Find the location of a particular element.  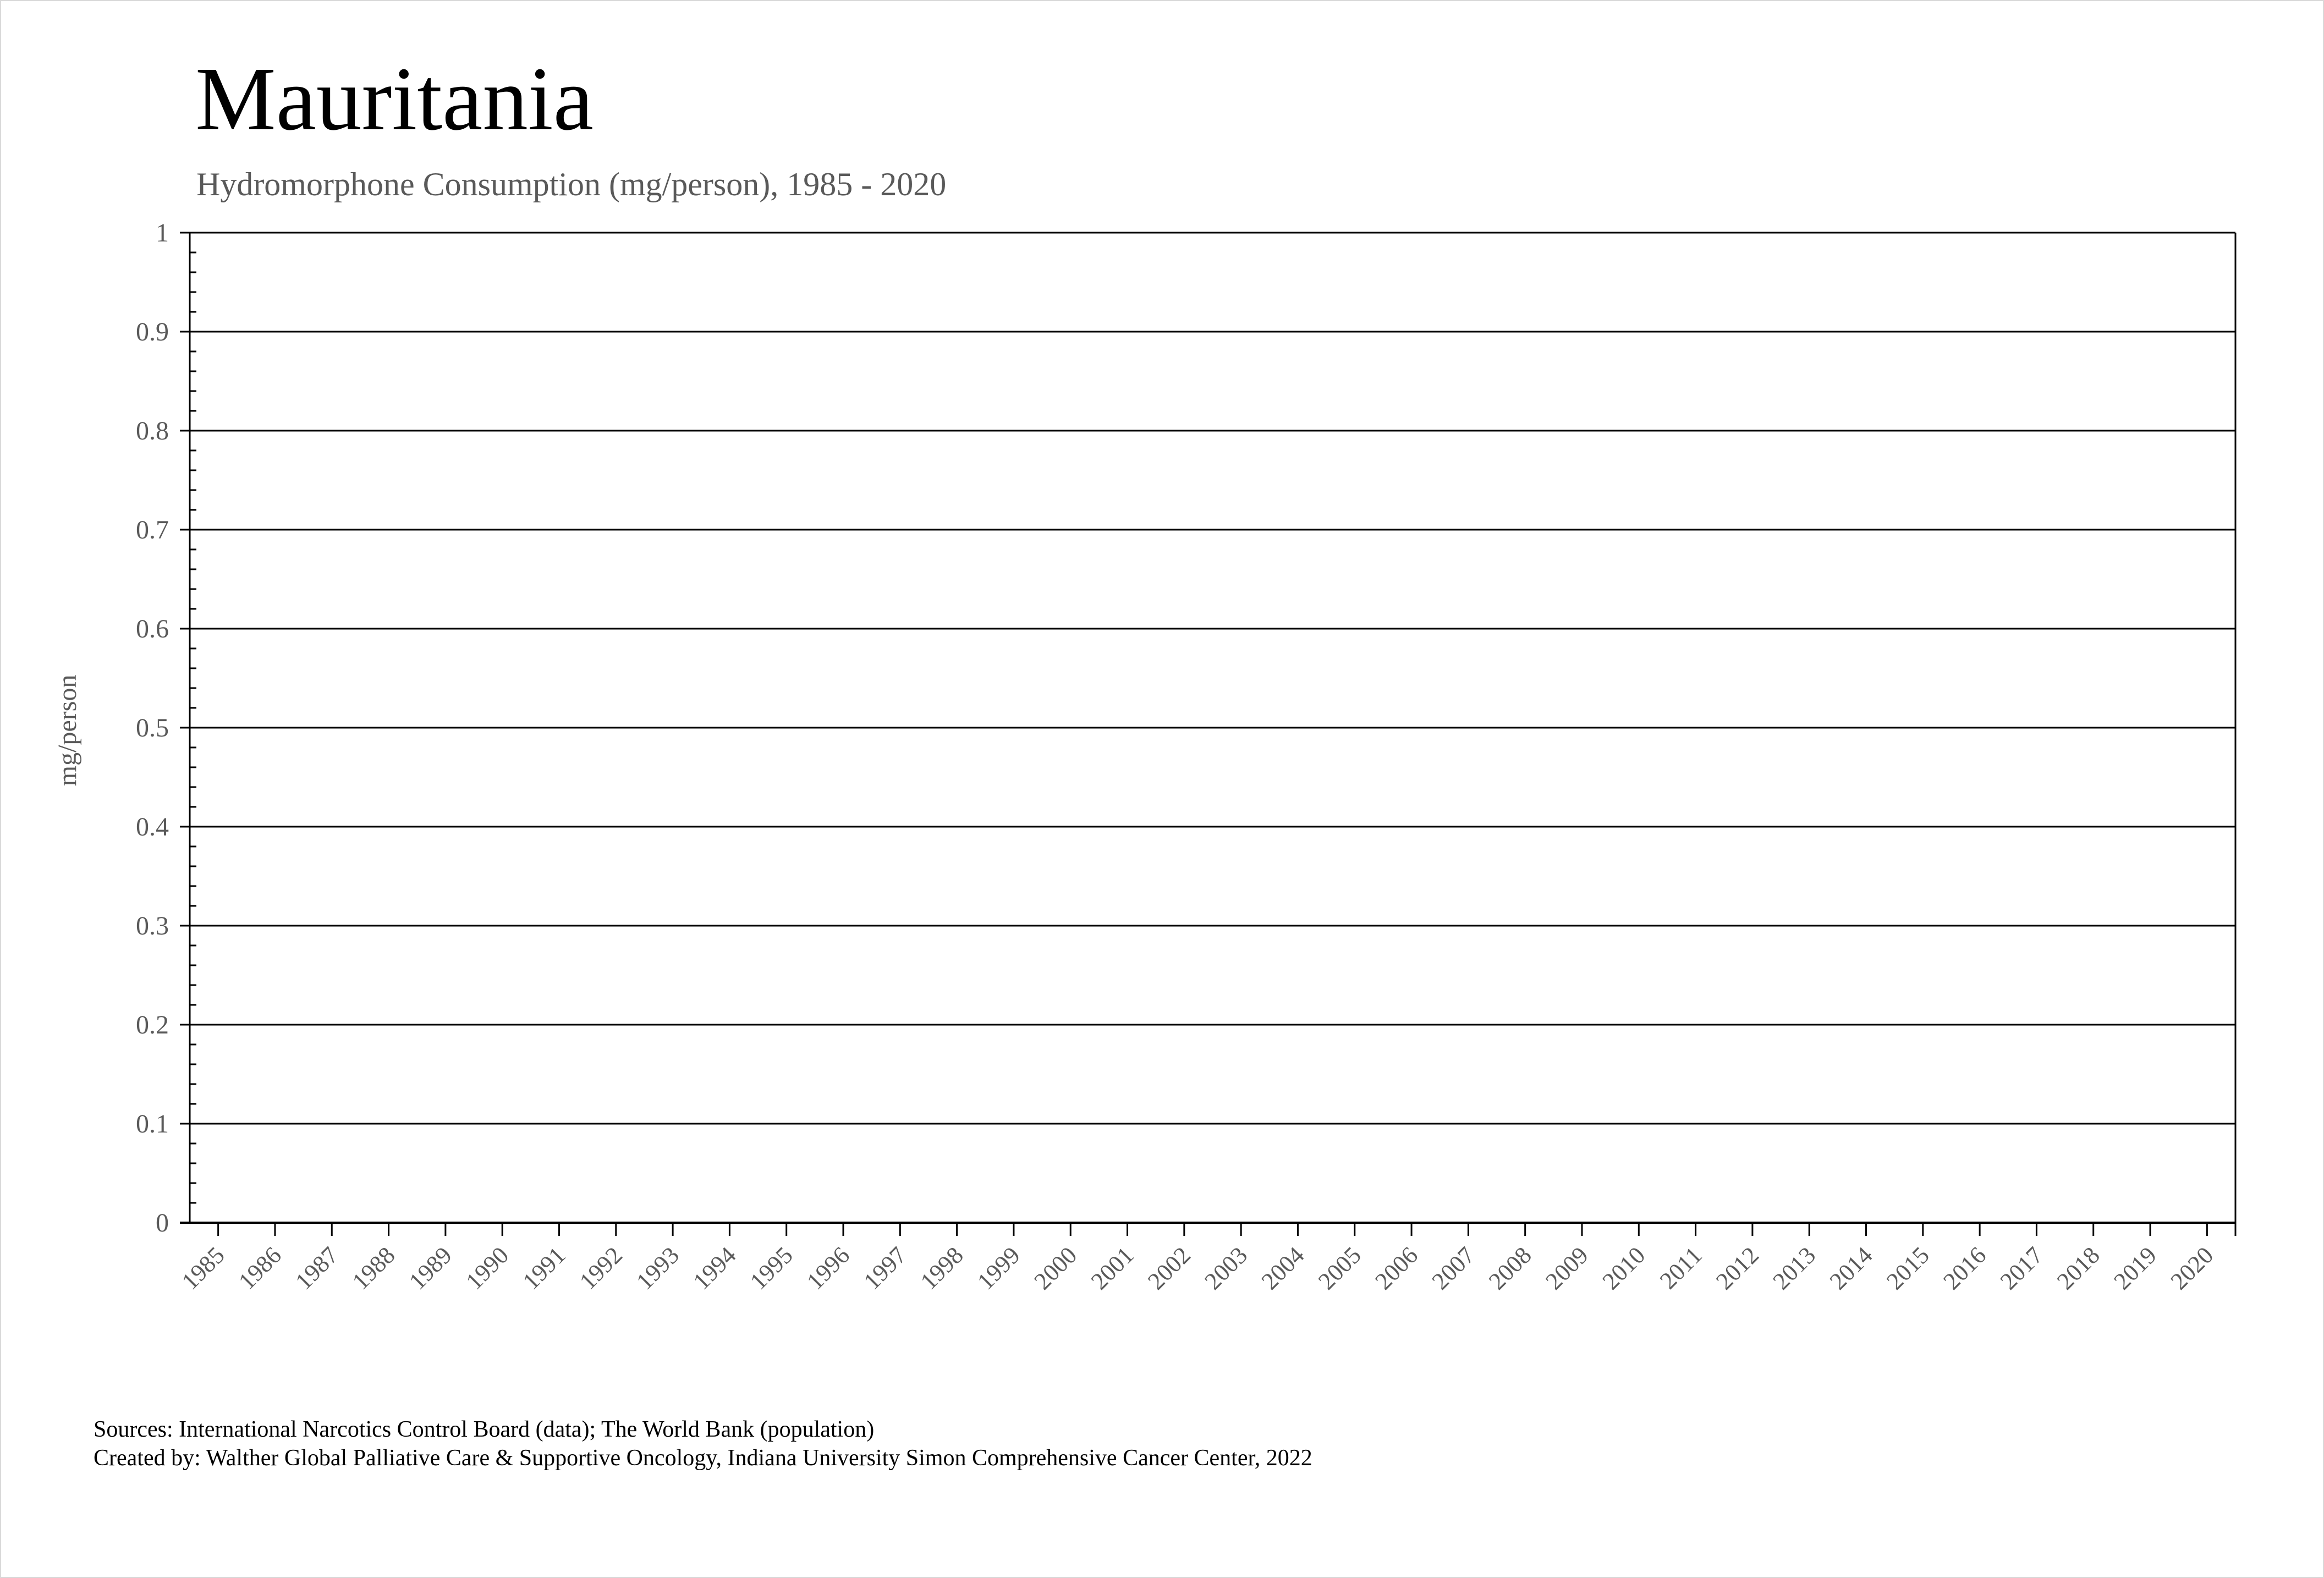

x-tick-label: 1993 is located at coordinates (658, 1268).